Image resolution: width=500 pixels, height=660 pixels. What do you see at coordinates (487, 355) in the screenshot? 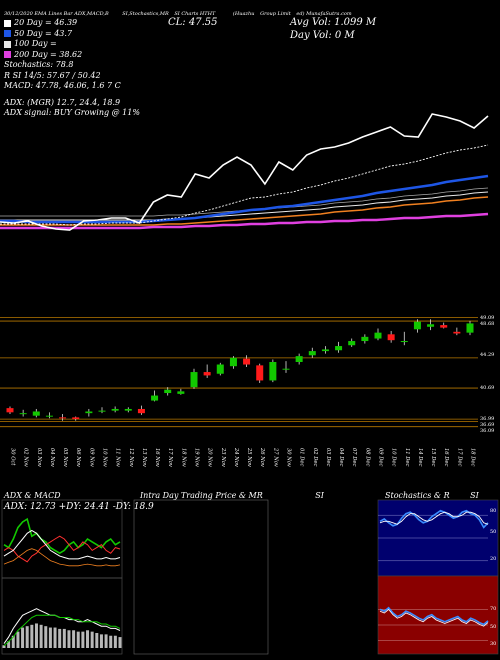
I see `price-level-3: 44.29` at bounding box center [487, 355].